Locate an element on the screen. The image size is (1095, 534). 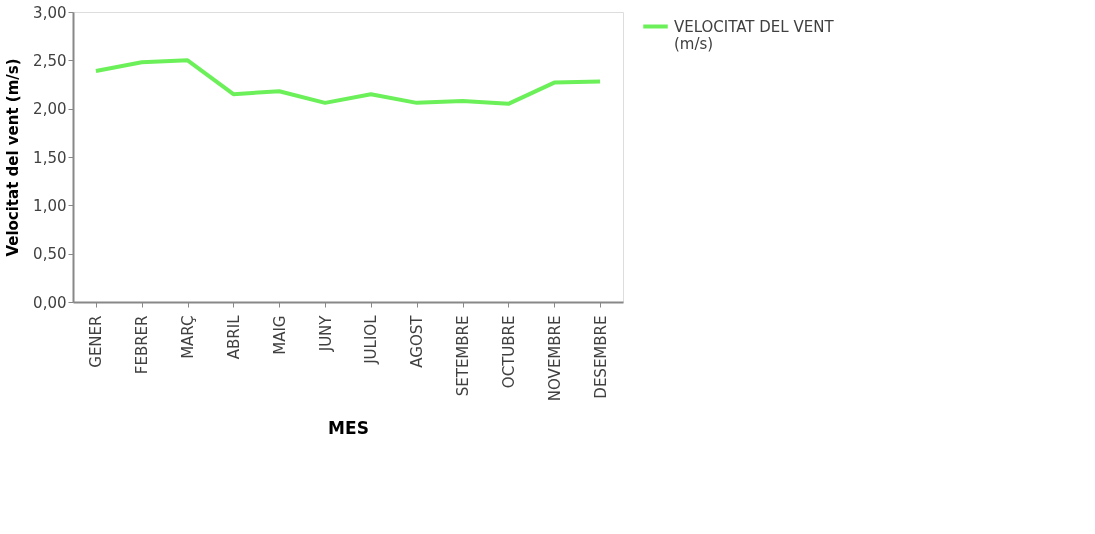
y-tick-label: 1,00 is located at coordinates (50, 205).